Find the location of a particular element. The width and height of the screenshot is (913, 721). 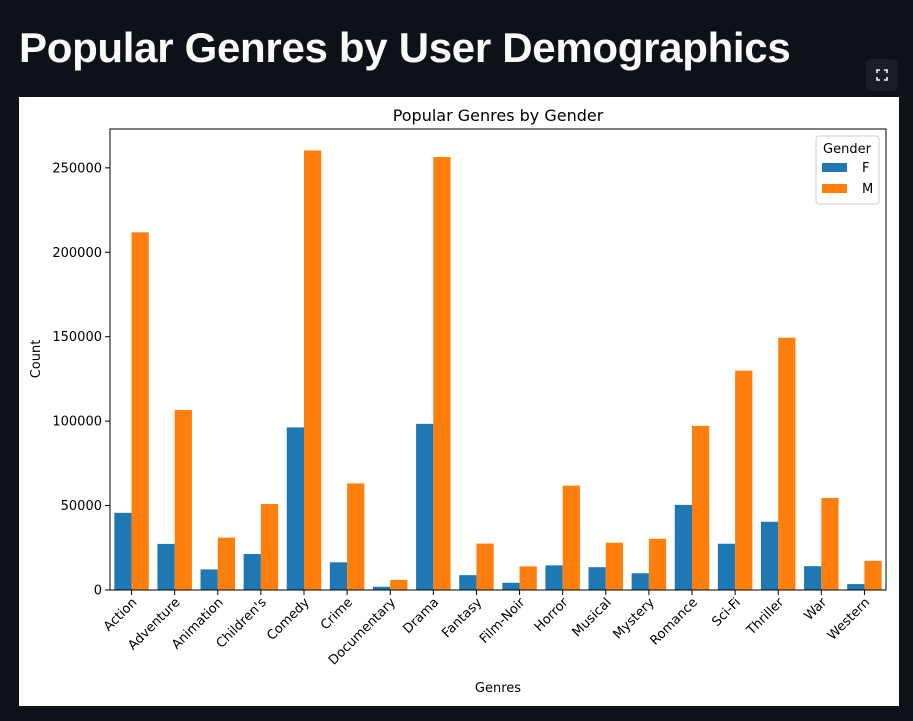

bar-m-fantasy is located at coordinates (485, 566).